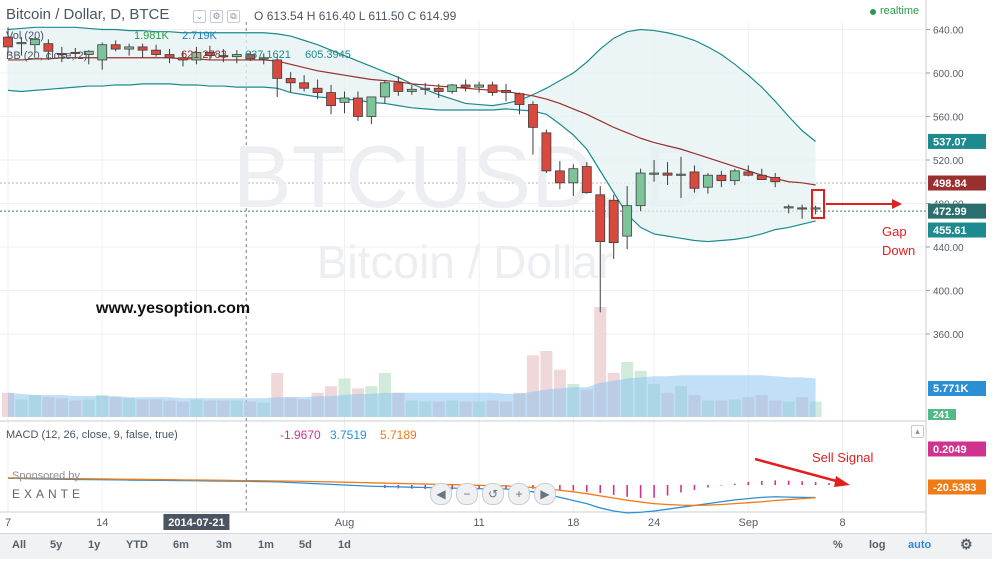  Describe the element at coordinates (465, 262) in the screenshot. I see `watermark-name: Bitcoin / Dollar` at that location.